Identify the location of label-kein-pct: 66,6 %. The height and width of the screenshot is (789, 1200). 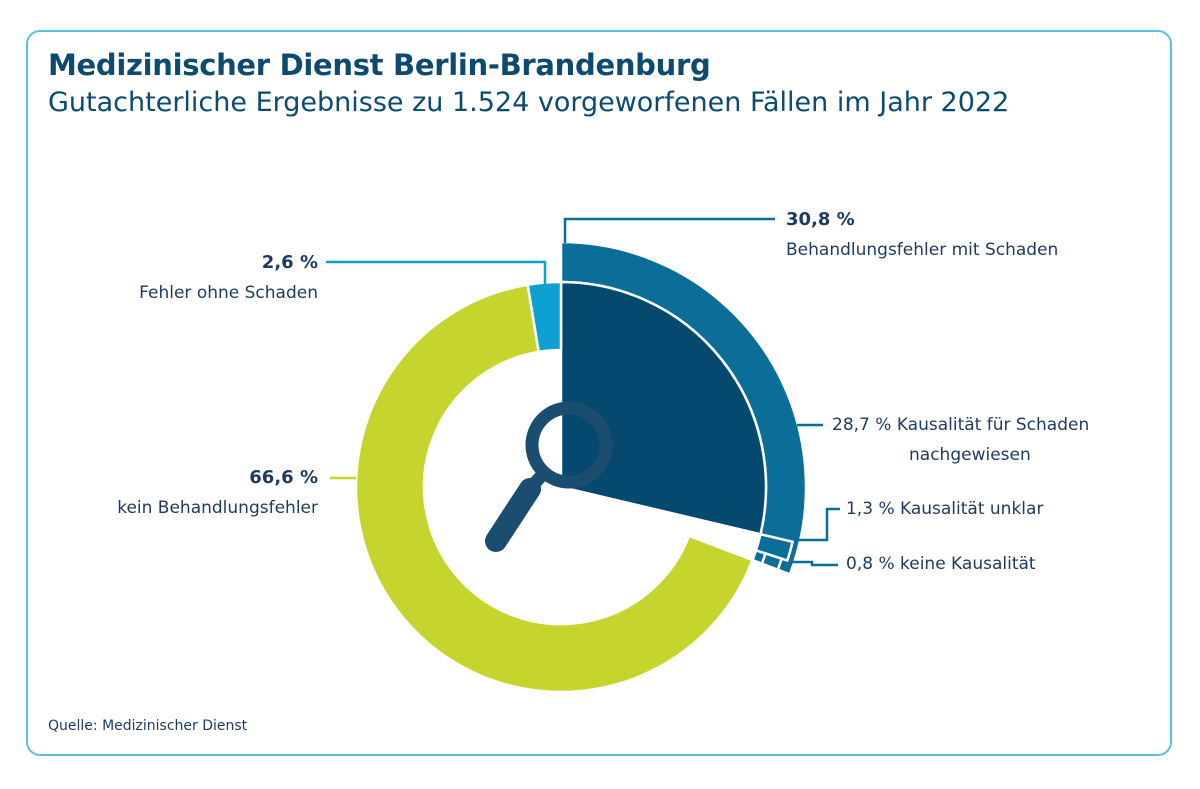
(283, 477).